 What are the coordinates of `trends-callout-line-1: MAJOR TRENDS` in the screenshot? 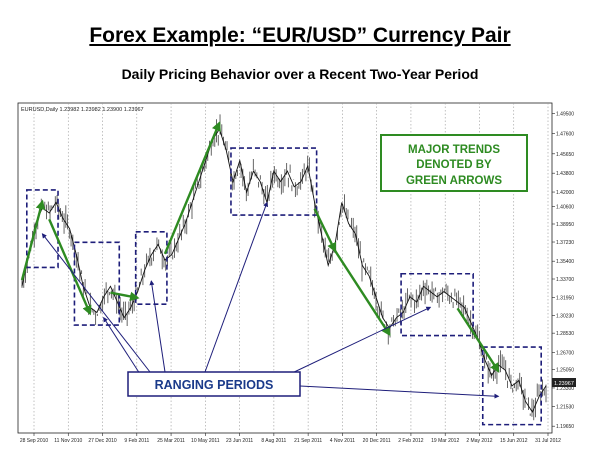 It's located at (454, 150).